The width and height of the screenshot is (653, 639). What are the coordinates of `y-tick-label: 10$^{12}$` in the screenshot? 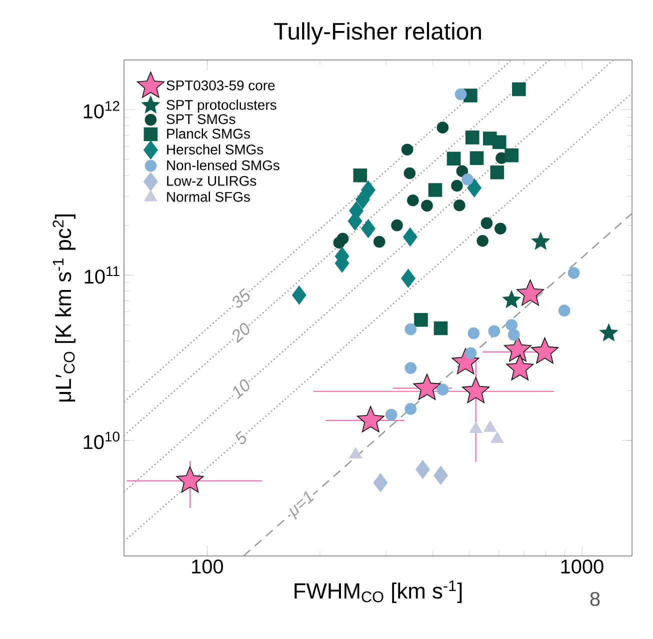 It's located at (102, 109).